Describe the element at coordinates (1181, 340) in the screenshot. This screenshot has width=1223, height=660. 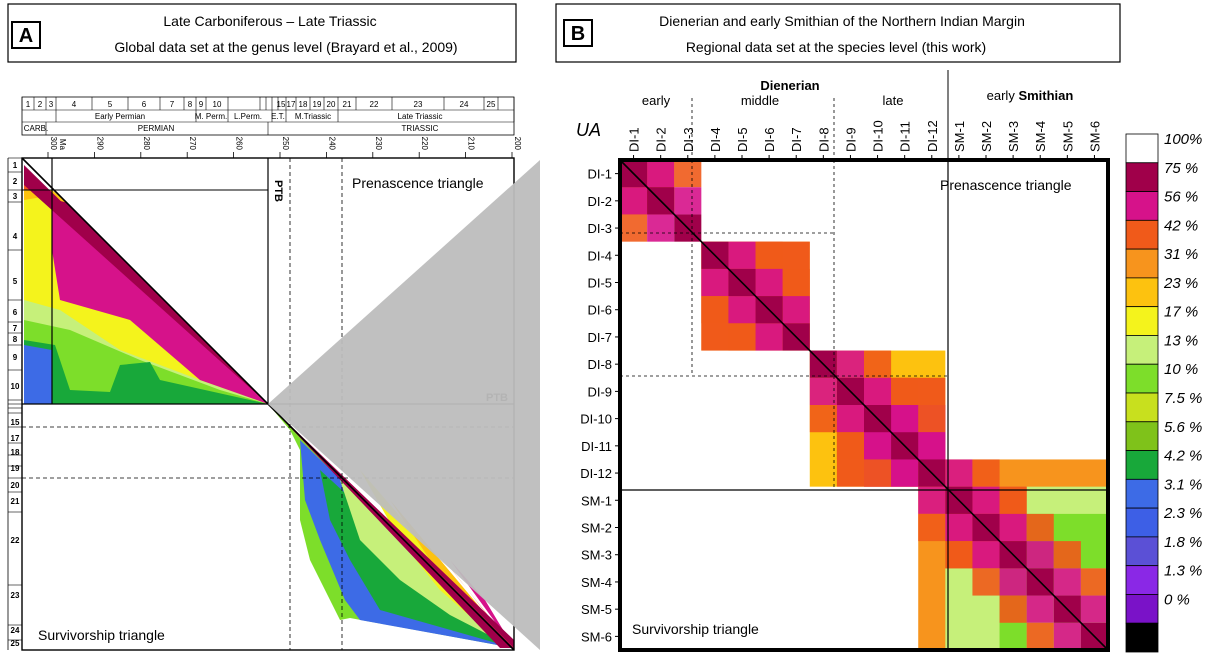
I see `legend-label: 13 %` at that location.